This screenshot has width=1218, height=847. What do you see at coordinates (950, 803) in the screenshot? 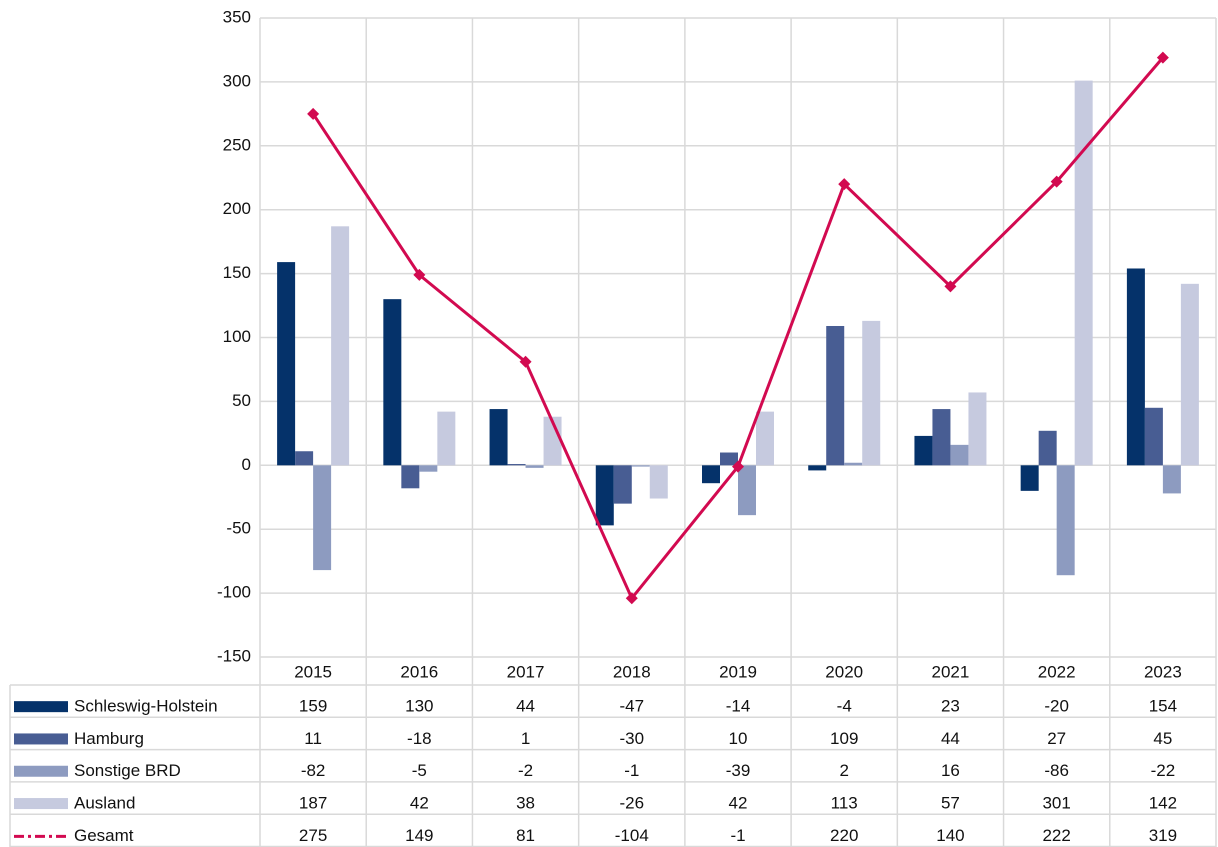
I see `table-value: 57` at bounding box center [950, 803].